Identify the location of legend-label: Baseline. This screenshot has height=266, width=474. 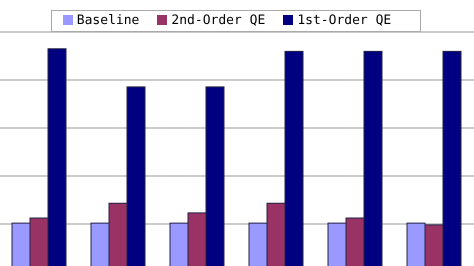
(108, 20).